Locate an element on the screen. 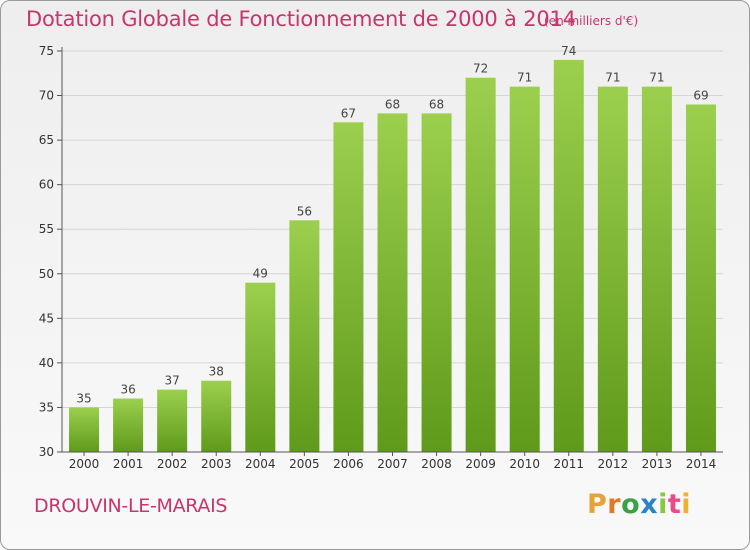 The image size is (750, 550). bar-2003 is located at coordinates (216, 416).